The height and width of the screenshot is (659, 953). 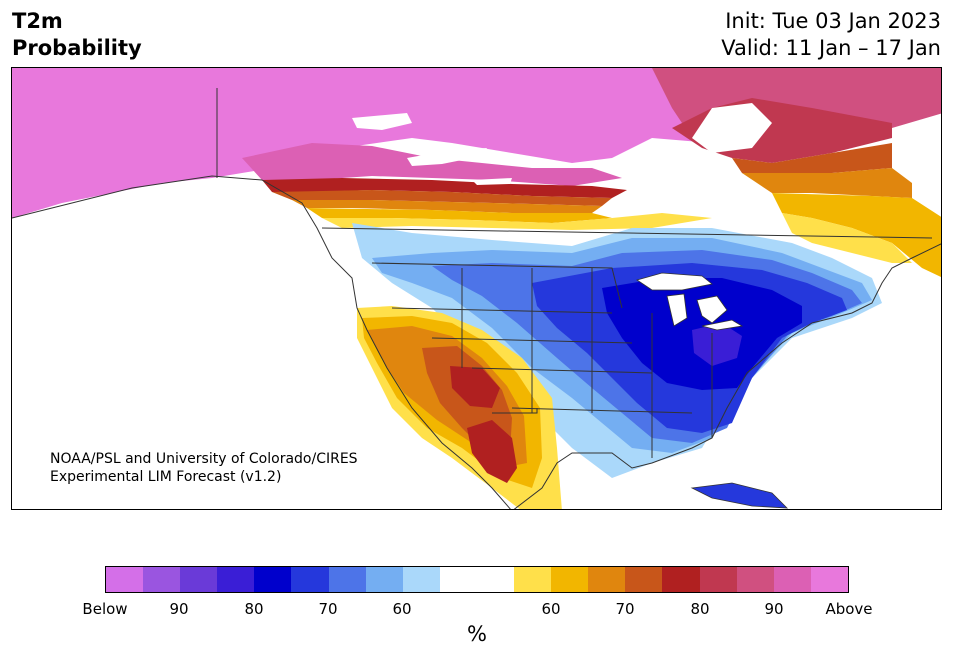 What do you see at coordinates (739, 495) in the screenshot?
I see `cuba` at bounding box center [739, 495].